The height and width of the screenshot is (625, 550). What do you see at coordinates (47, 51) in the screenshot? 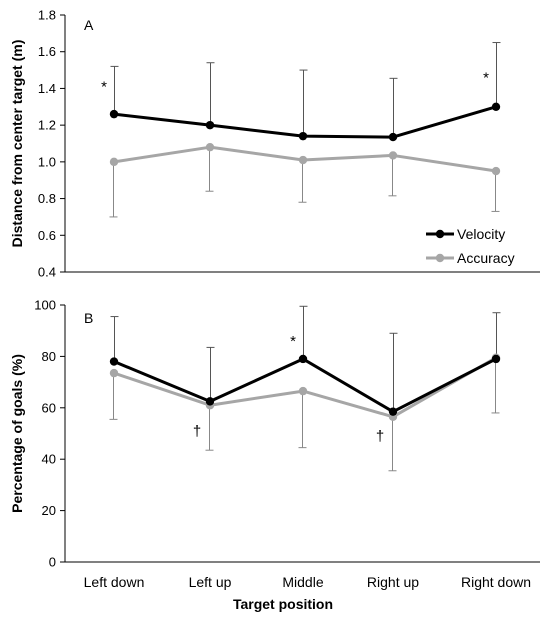
I see `y-tick-label: 1.6` at bounding box center [47, 51].